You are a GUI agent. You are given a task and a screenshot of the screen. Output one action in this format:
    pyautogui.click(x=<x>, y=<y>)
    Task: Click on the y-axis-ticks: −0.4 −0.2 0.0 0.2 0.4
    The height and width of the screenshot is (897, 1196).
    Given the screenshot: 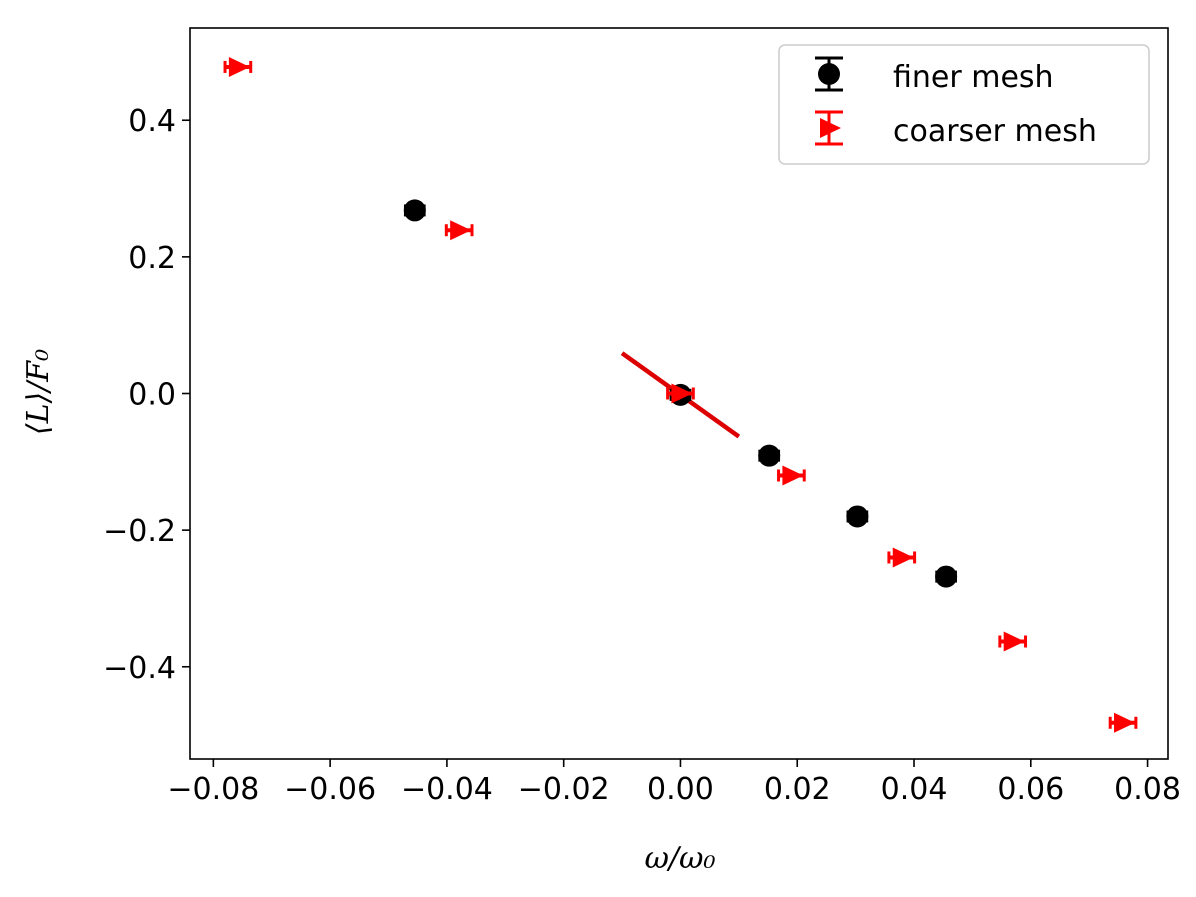 What is the action you would take?
    pyautogui.click(x=146, y=395)
    